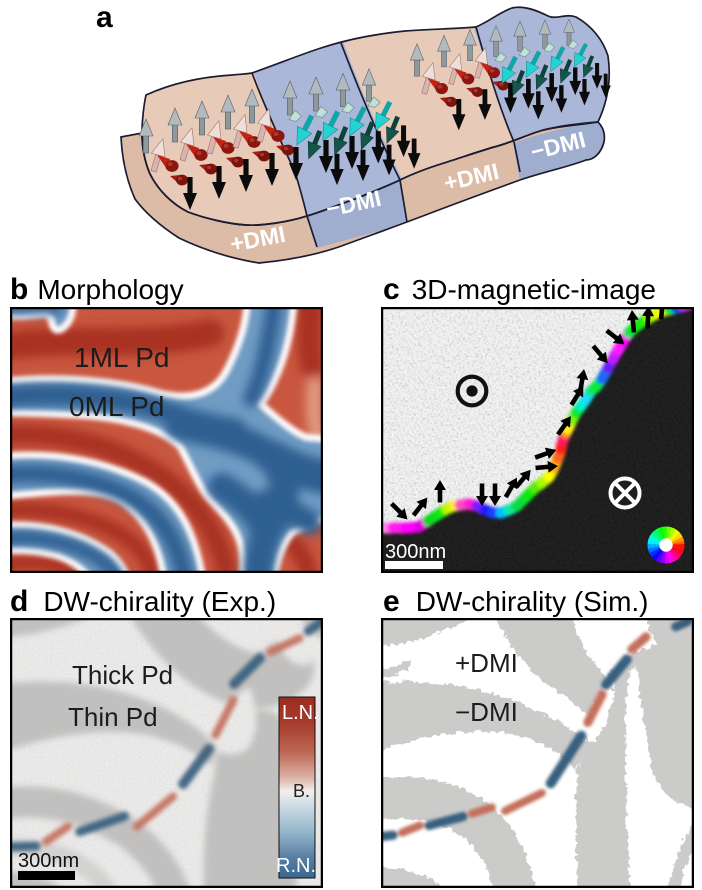  I want to click on svg-text: +DMI, so click(486, 663).